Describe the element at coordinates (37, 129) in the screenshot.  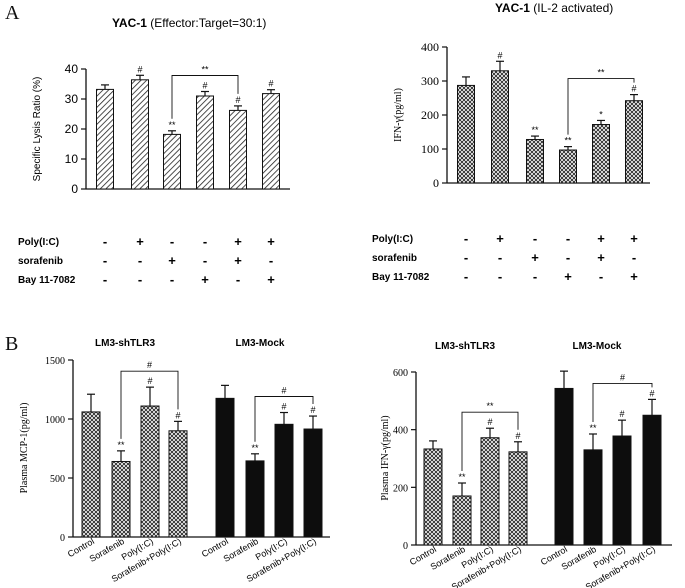
I see `y-axis-label: Specific Lysis Ratio (%)` at that location.